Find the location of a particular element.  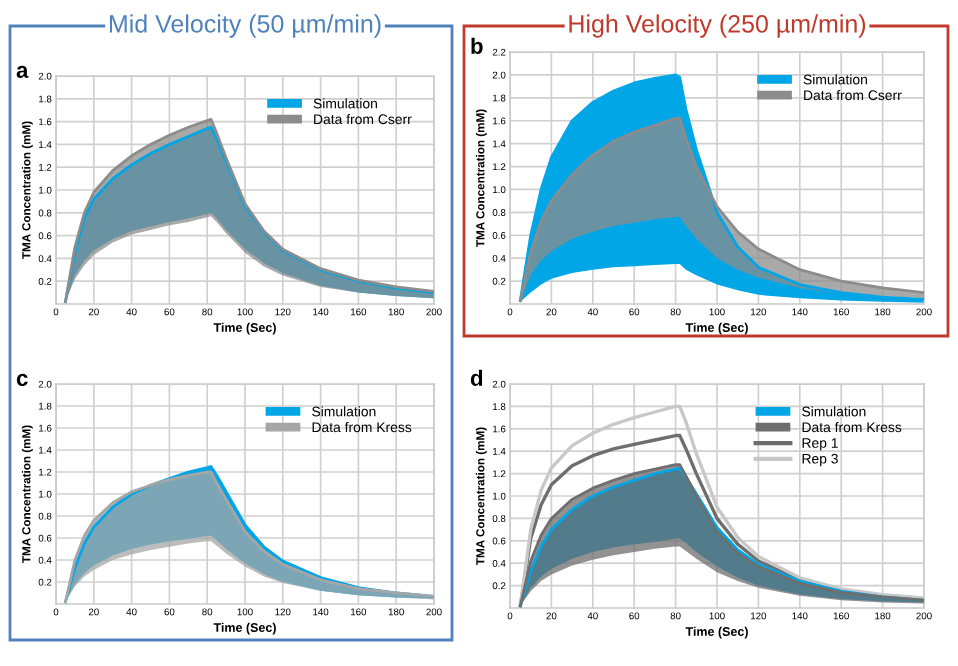

text: c is located at coordinates (22, 379).